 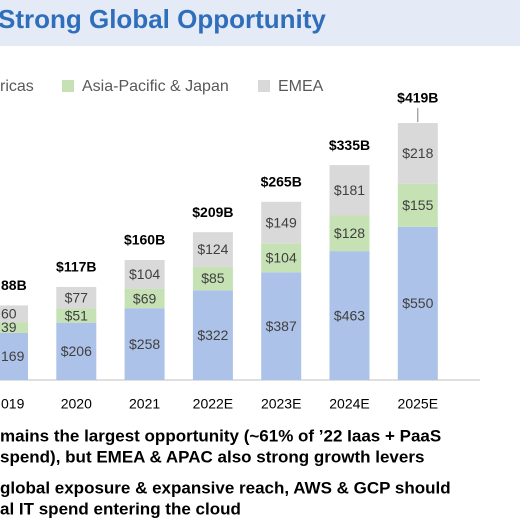 I want to click on value-label: $51, so click(x=77, y=315).